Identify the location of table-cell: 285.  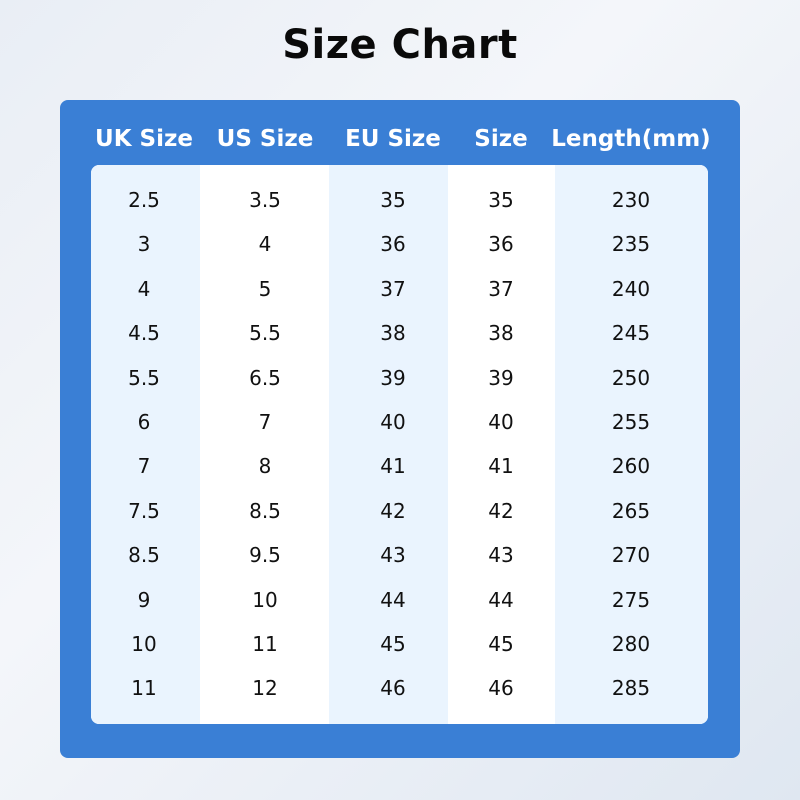
(631, 688).